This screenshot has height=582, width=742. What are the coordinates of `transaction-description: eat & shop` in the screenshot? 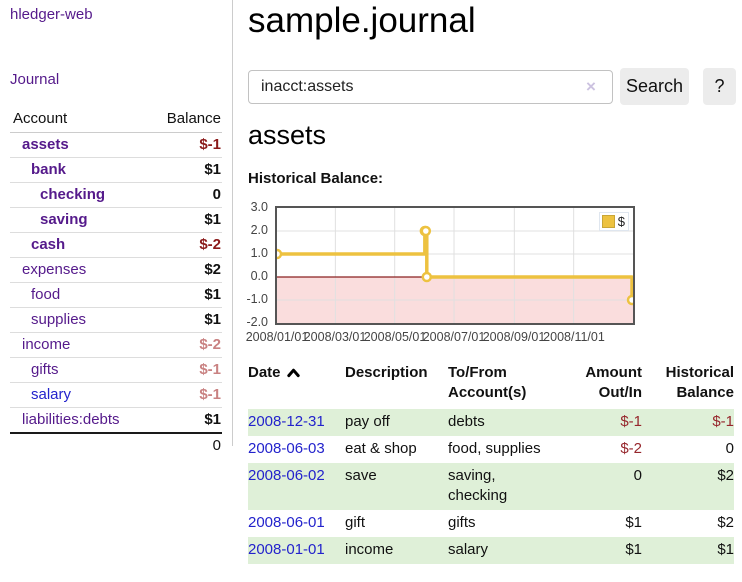 It's located at (381, 448).